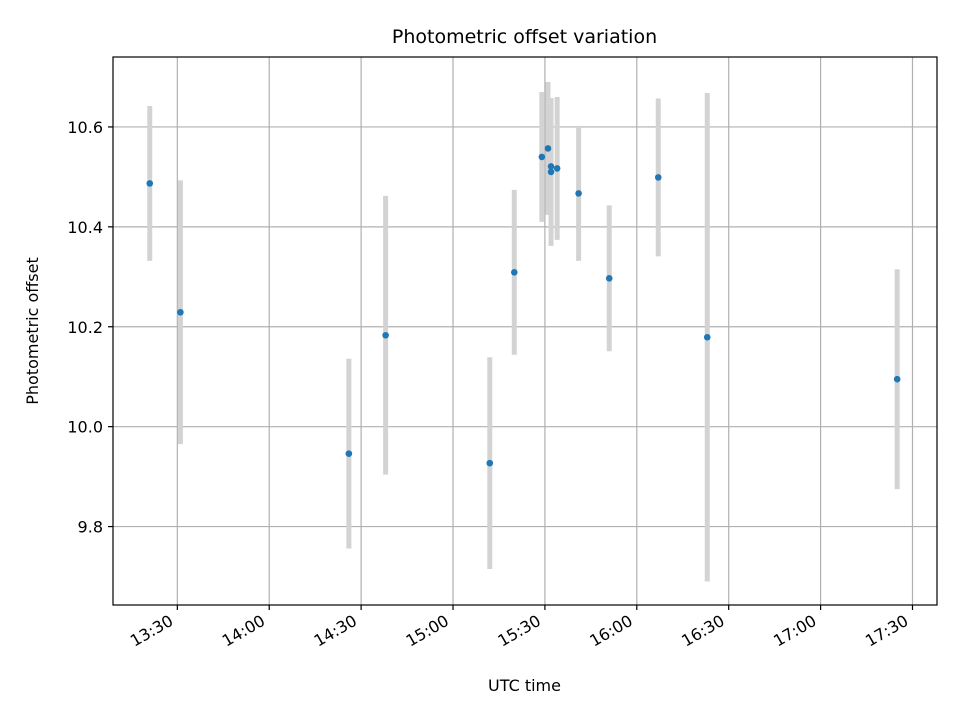 The image size is (960, 720). I want to click on x-tick-label: 13:30, so click(151, 631).